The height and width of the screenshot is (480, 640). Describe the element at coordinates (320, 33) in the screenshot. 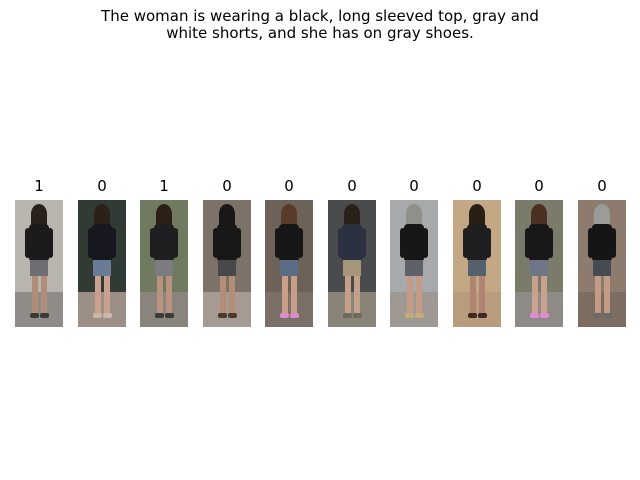

I see `caption-line-2: white shorts, and she has on gray shoes.` at that location.